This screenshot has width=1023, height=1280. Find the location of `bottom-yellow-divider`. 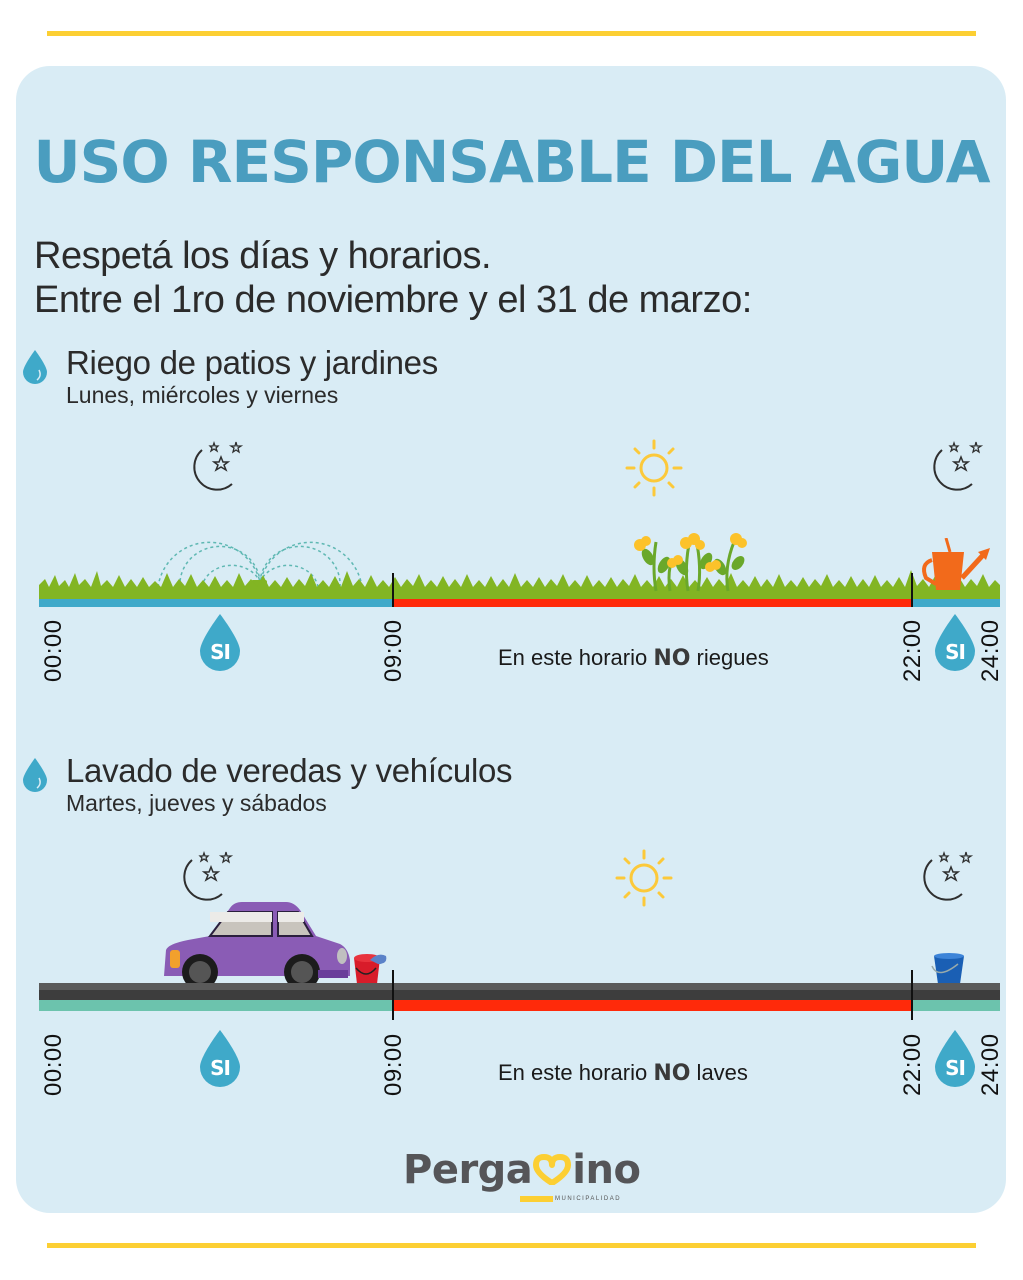

bottom-yellow-divider is located at coordinates (511, 1245).